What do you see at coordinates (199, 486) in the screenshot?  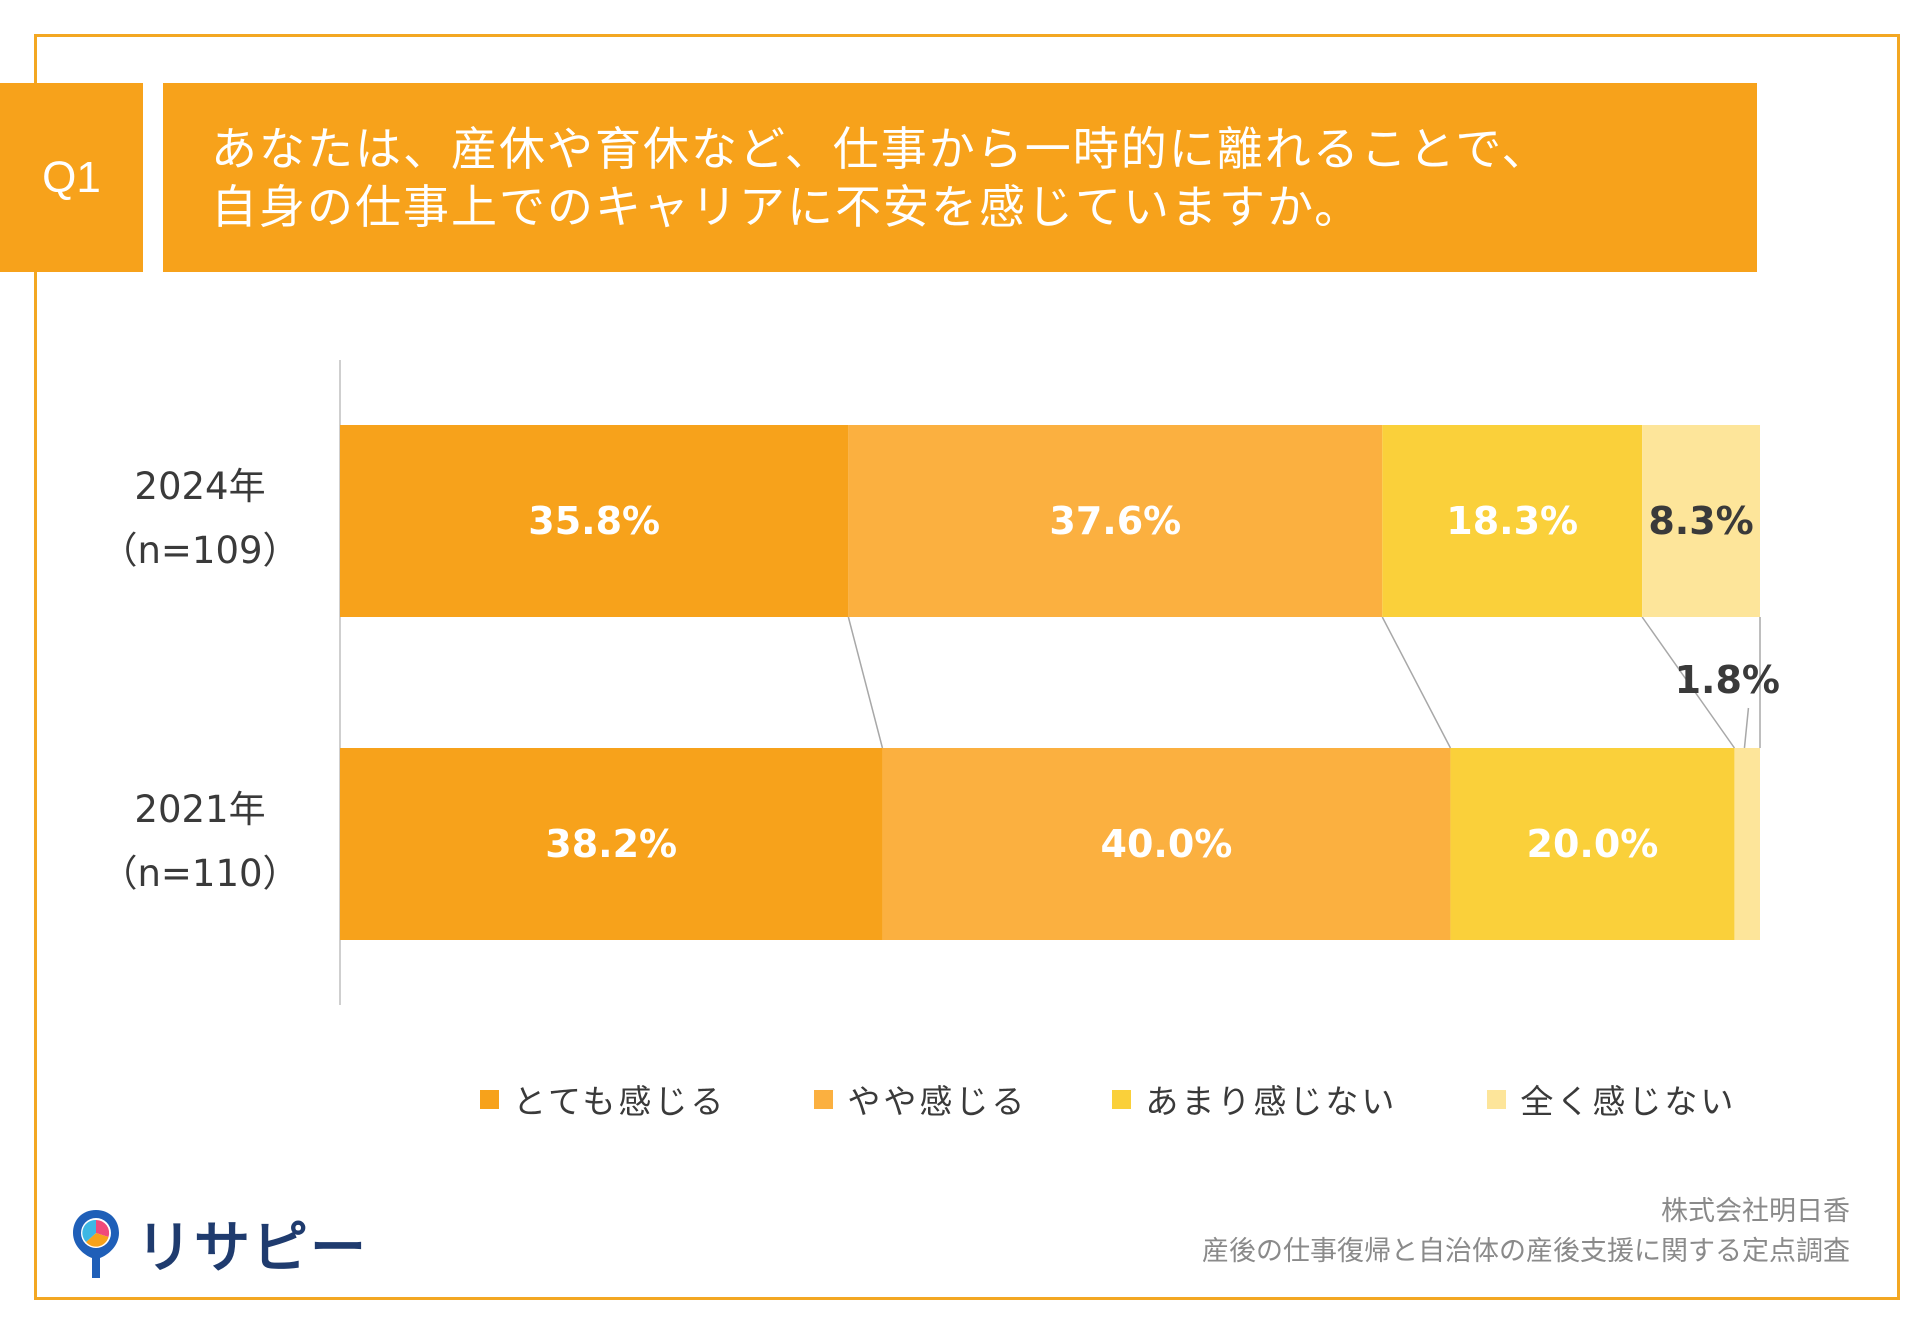 I see `category-year-label: 2024年` at bounding box center [199, 486].